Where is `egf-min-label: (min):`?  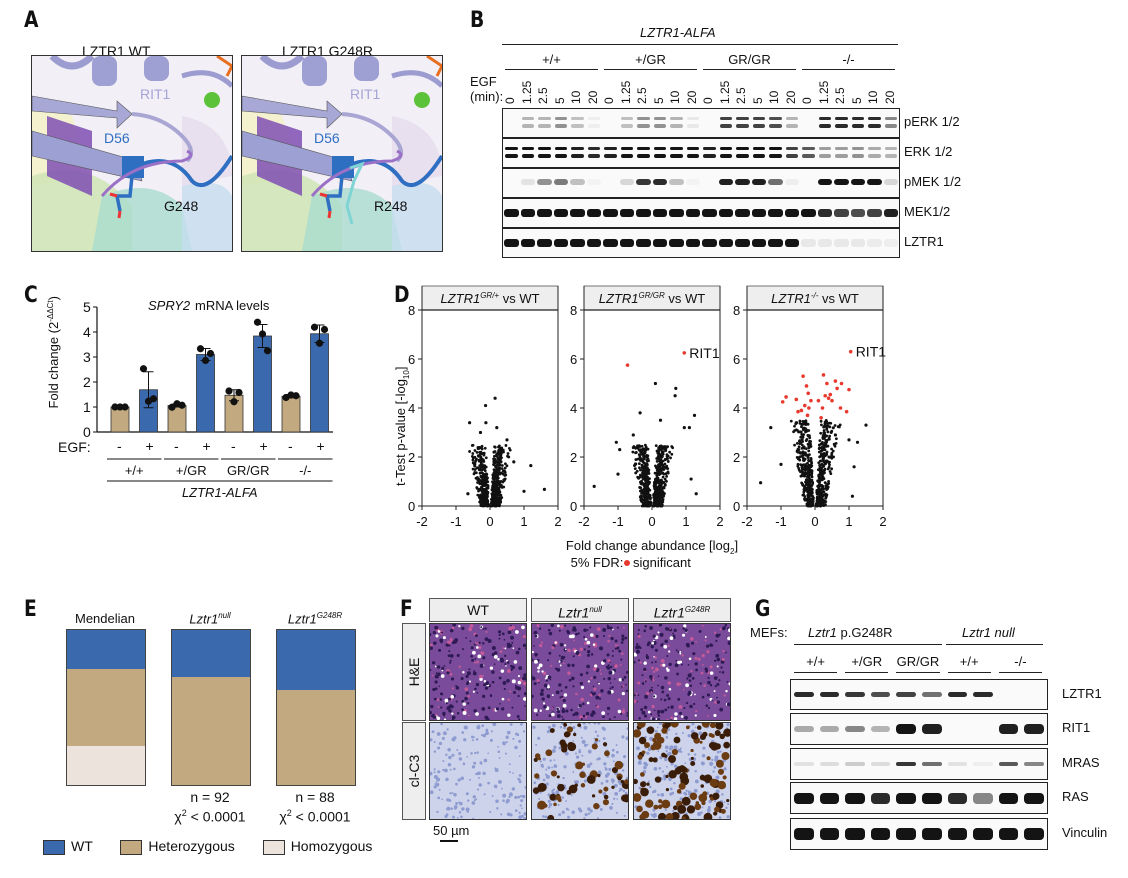 egf-min-label: (min): is located at coordinates (487, 96).